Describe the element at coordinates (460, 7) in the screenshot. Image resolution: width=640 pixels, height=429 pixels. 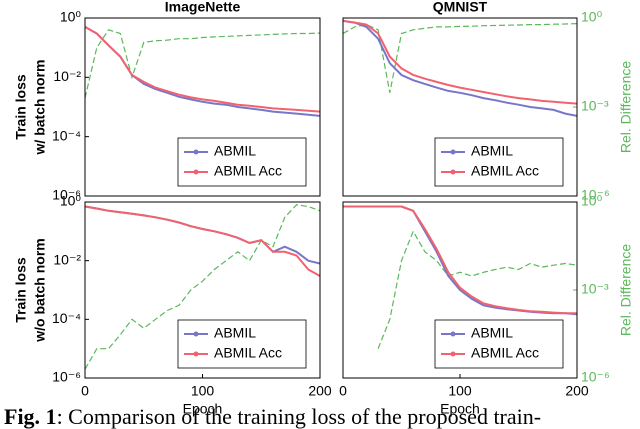
I see `panel-title: QMNIST` at that location.